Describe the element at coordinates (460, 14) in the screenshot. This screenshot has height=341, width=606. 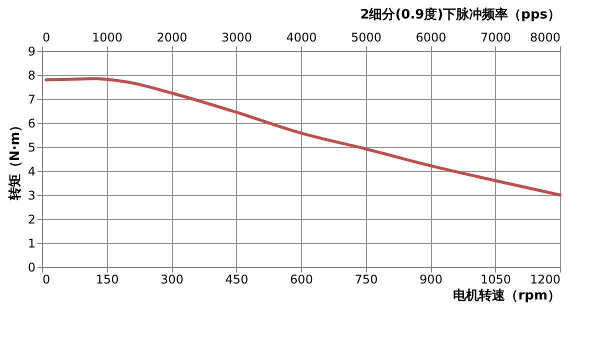
I see `x2-axis-title: 2细分(0.9度)下脉冲频率（pps）` at that location.